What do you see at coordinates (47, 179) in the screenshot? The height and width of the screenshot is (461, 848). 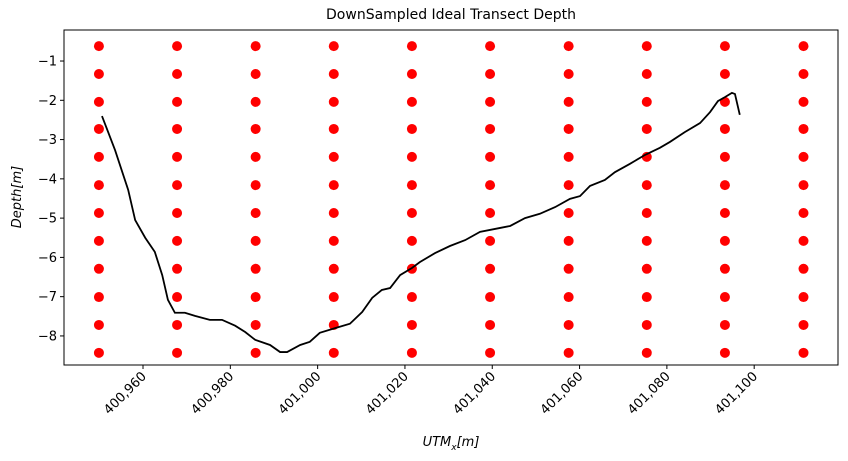 I see `y-tick-label: −4` at bounding box center [47, 179].